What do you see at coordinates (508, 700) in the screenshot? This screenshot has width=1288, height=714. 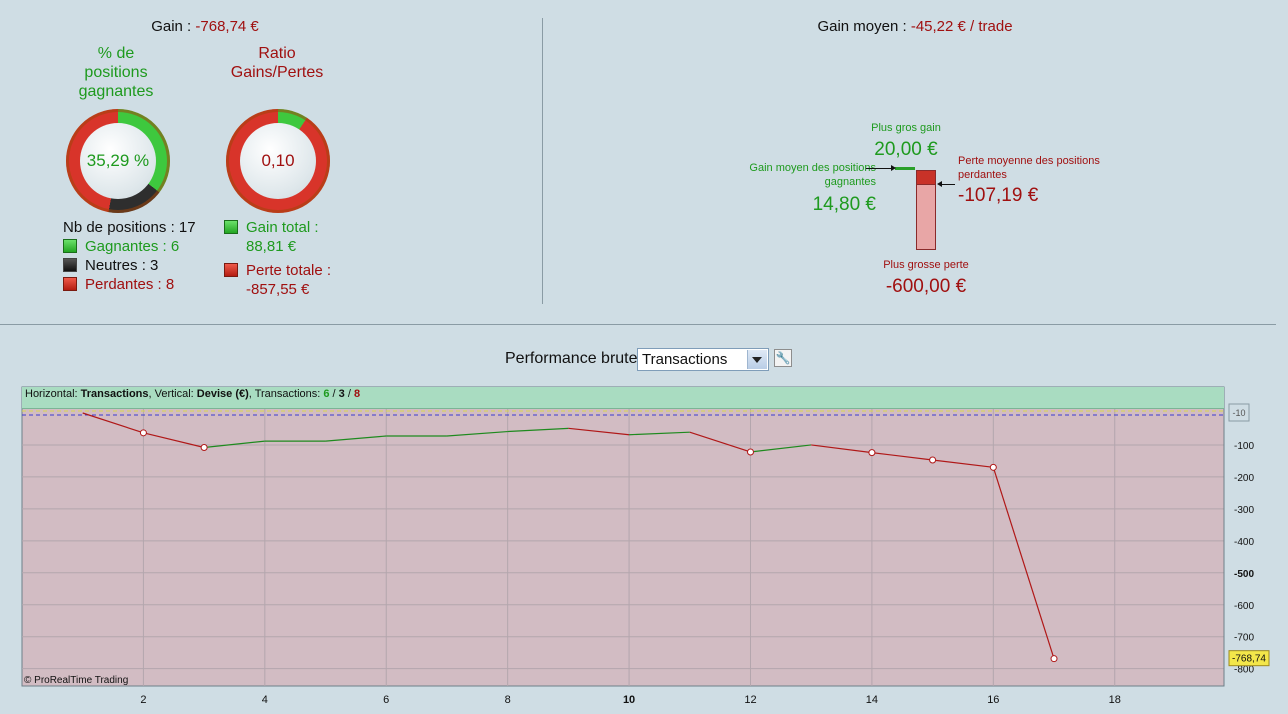 I see `x-tick-label: 8` at bounding box center [508, 700].